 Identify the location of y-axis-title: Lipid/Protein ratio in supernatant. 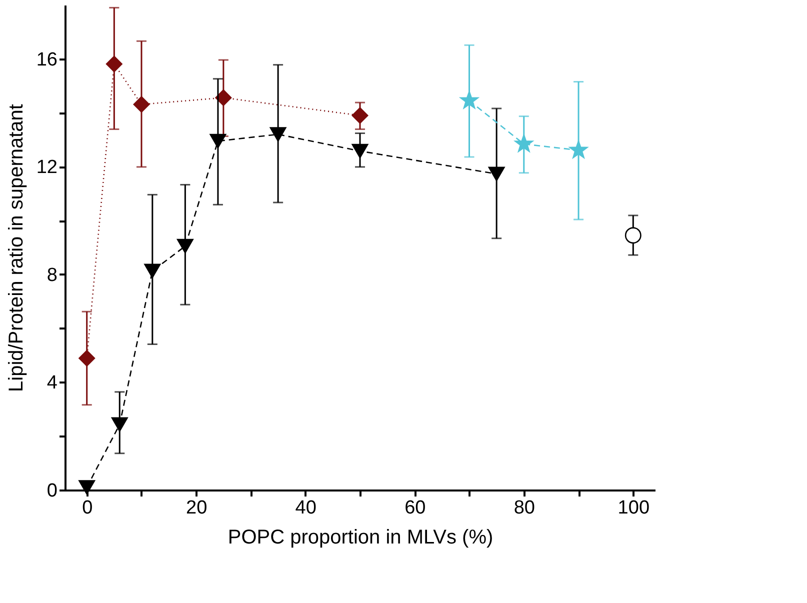
(16, 248).